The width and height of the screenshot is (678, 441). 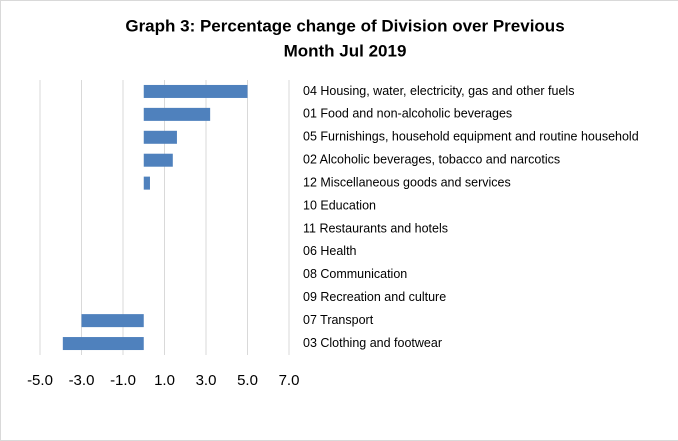 I want to click on x-tick-label: 1.0, so click(x=164, y=380).